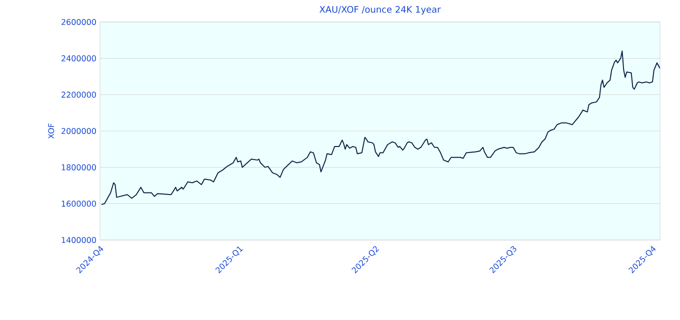 The height and width of the screenshot is (320, 680). What do you see at coordinates (380, 10) in the screenshot?
I see `chart-title: XAU/XOF /ounce 24K 1year` at bounding box center [380, 10].